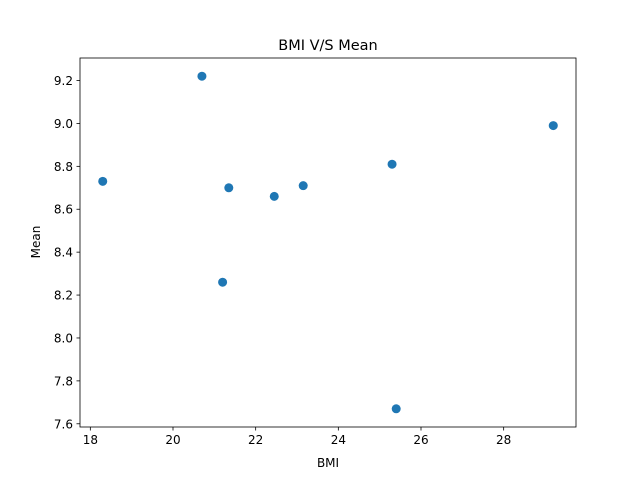 This screenshot has width=640, height=480. What do you see at coordinates (90, 440) in the screenshot?
I see `x-tick-label: 18` at bounding box center [90, 440].